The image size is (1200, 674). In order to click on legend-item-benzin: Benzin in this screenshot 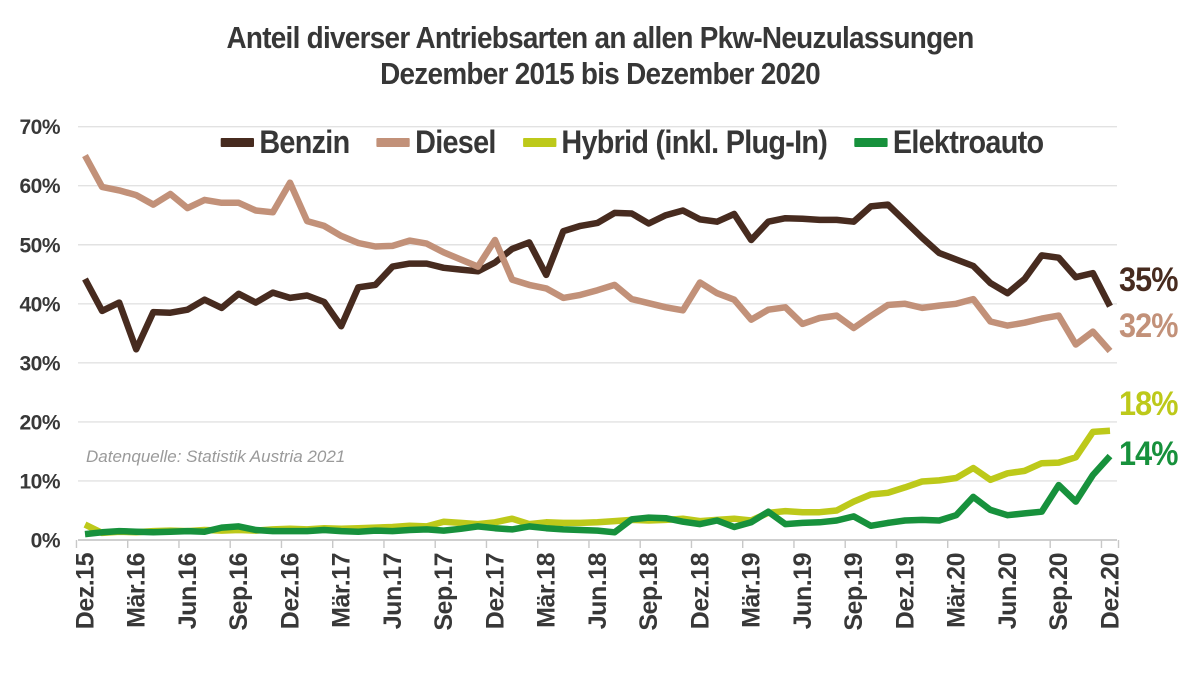, I will do `click(285, 142)`.